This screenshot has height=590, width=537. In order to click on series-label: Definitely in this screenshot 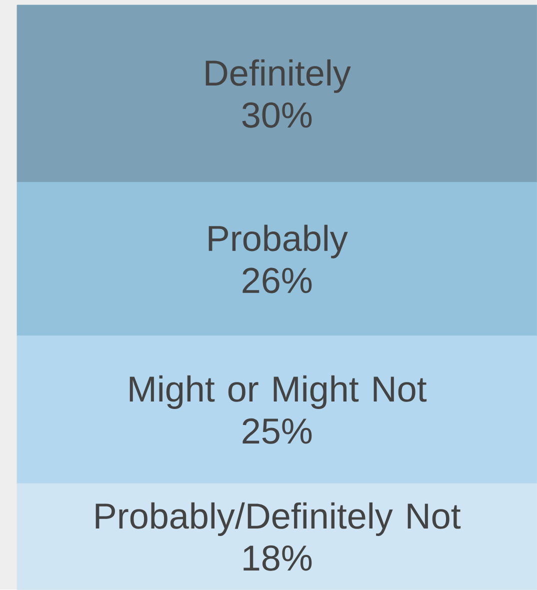, I will do `click(278, 76)`.